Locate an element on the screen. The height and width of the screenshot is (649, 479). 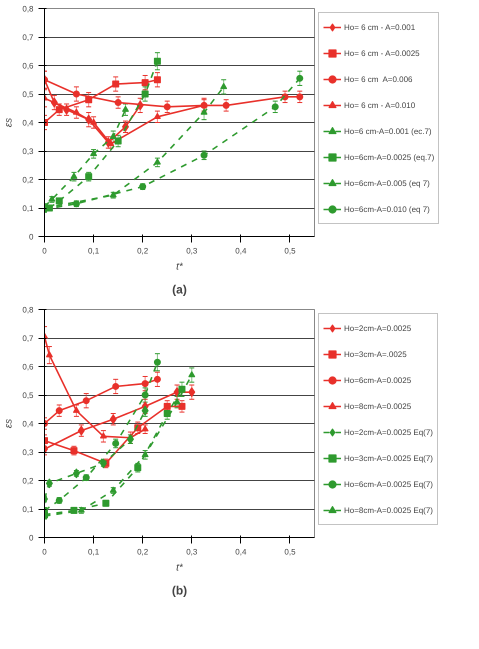
legend-label: Ho=6cm-A=0.010 (eq 7) is located at coordinates (387, 209).